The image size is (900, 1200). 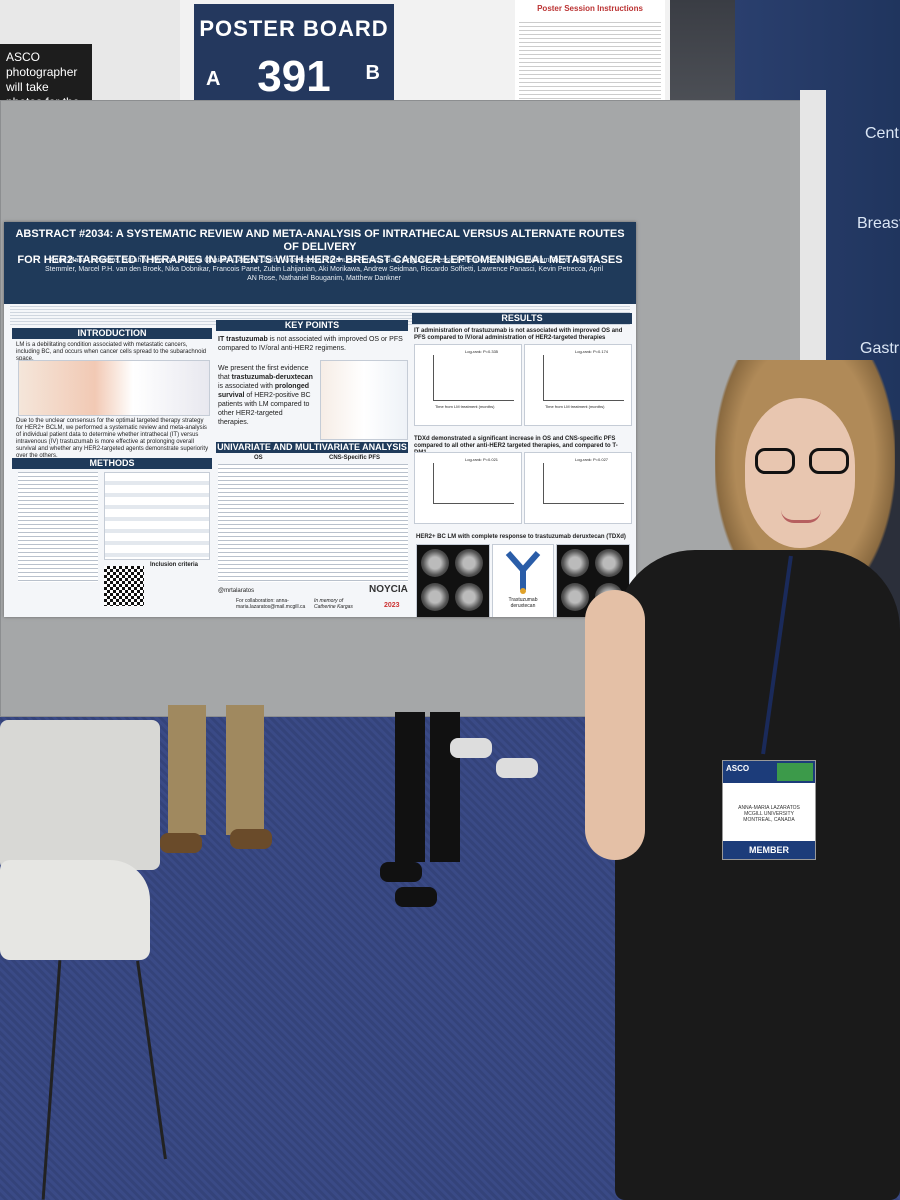 What do you see at coordinates (880, 348) in the screenshot?
I see `booth-word-3: Gastr` at bounding box center [880, 348].